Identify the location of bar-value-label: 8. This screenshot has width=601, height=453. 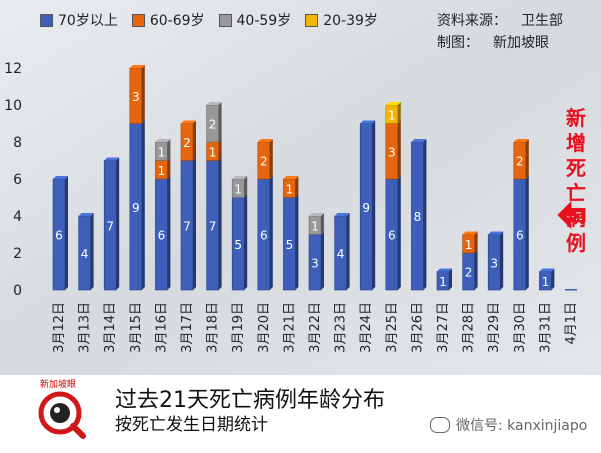
(418, 217).